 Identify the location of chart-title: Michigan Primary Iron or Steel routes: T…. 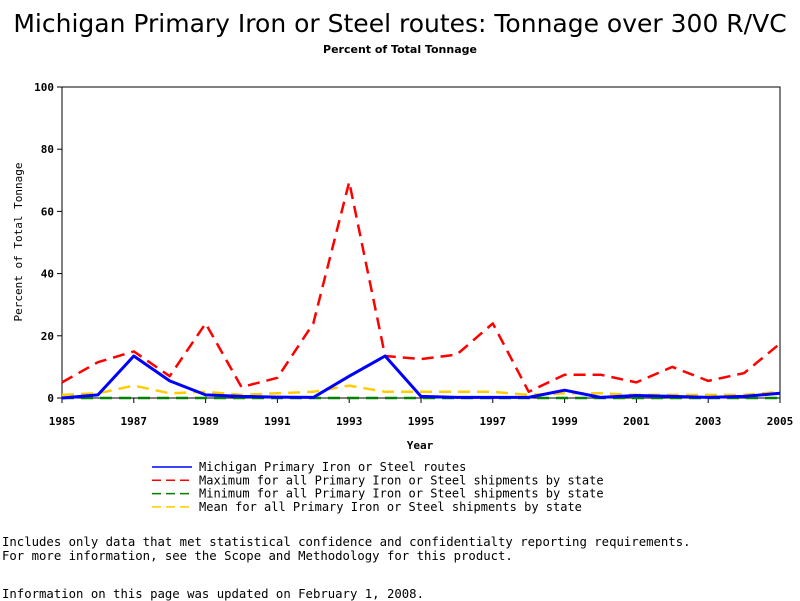
(399, 23).